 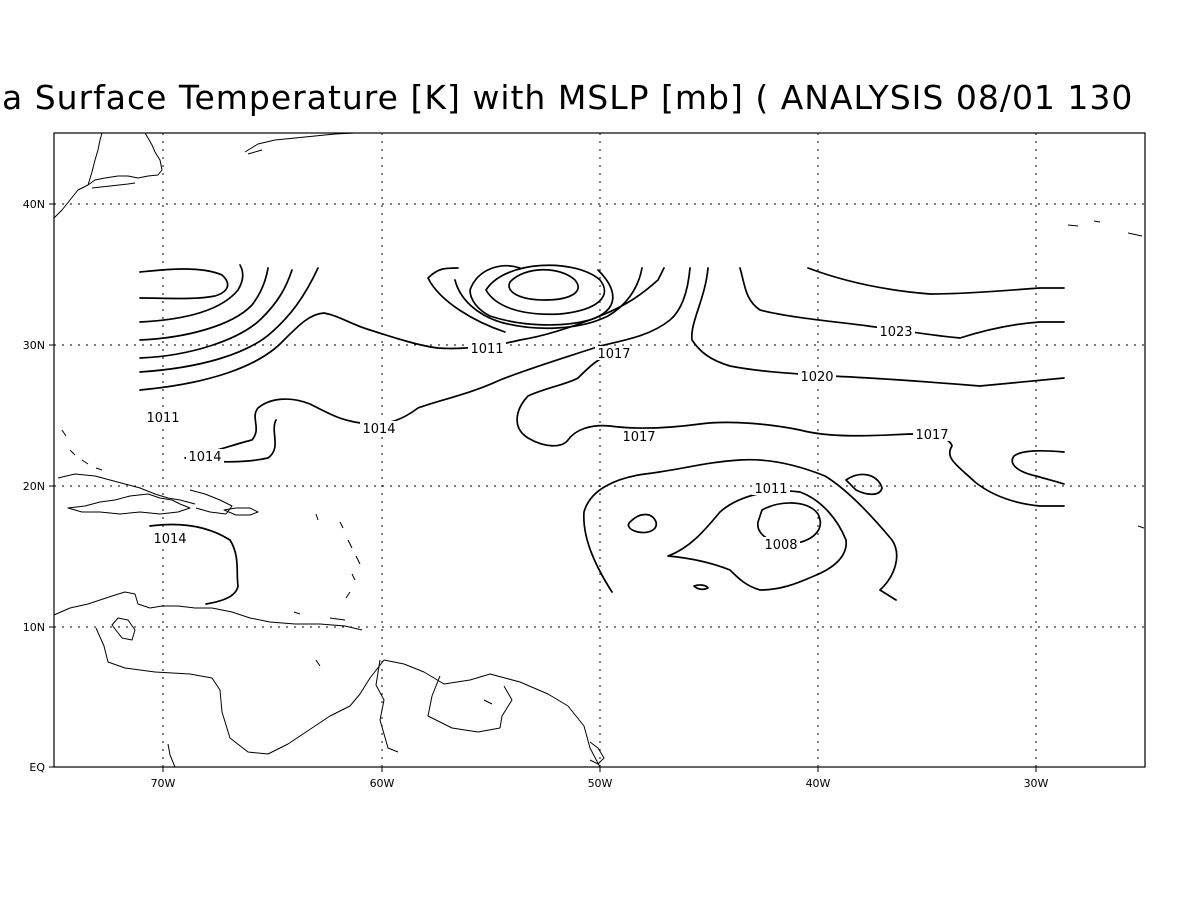 What do you see at coordinates (208, 611) in the screenshot?
I see `central-america` at bounding box center [208, 611].